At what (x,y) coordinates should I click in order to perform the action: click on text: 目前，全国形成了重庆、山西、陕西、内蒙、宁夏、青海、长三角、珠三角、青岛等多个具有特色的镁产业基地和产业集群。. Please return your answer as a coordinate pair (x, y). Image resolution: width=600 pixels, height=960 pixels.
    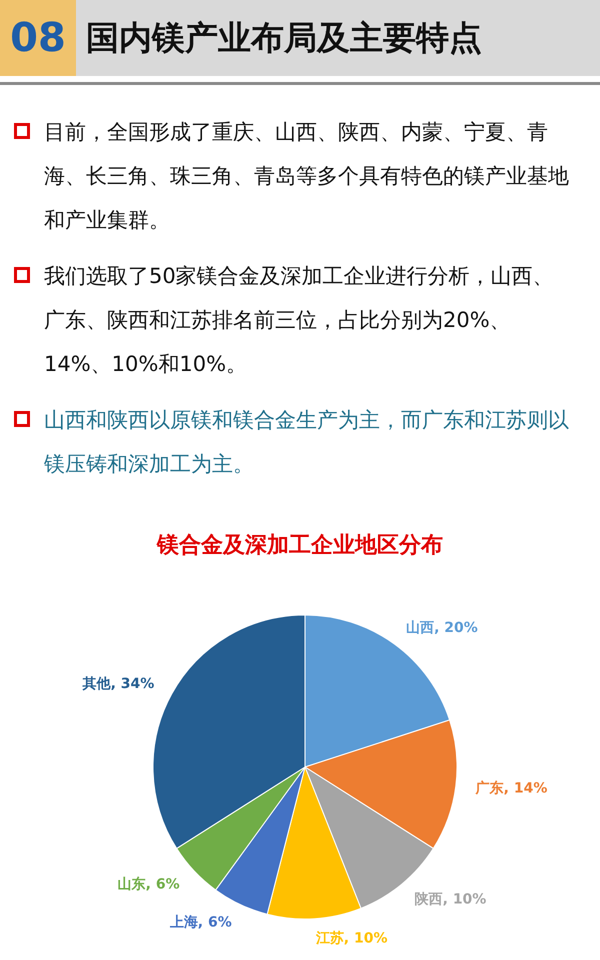
    Looking at the image, I should click on (307, 176).